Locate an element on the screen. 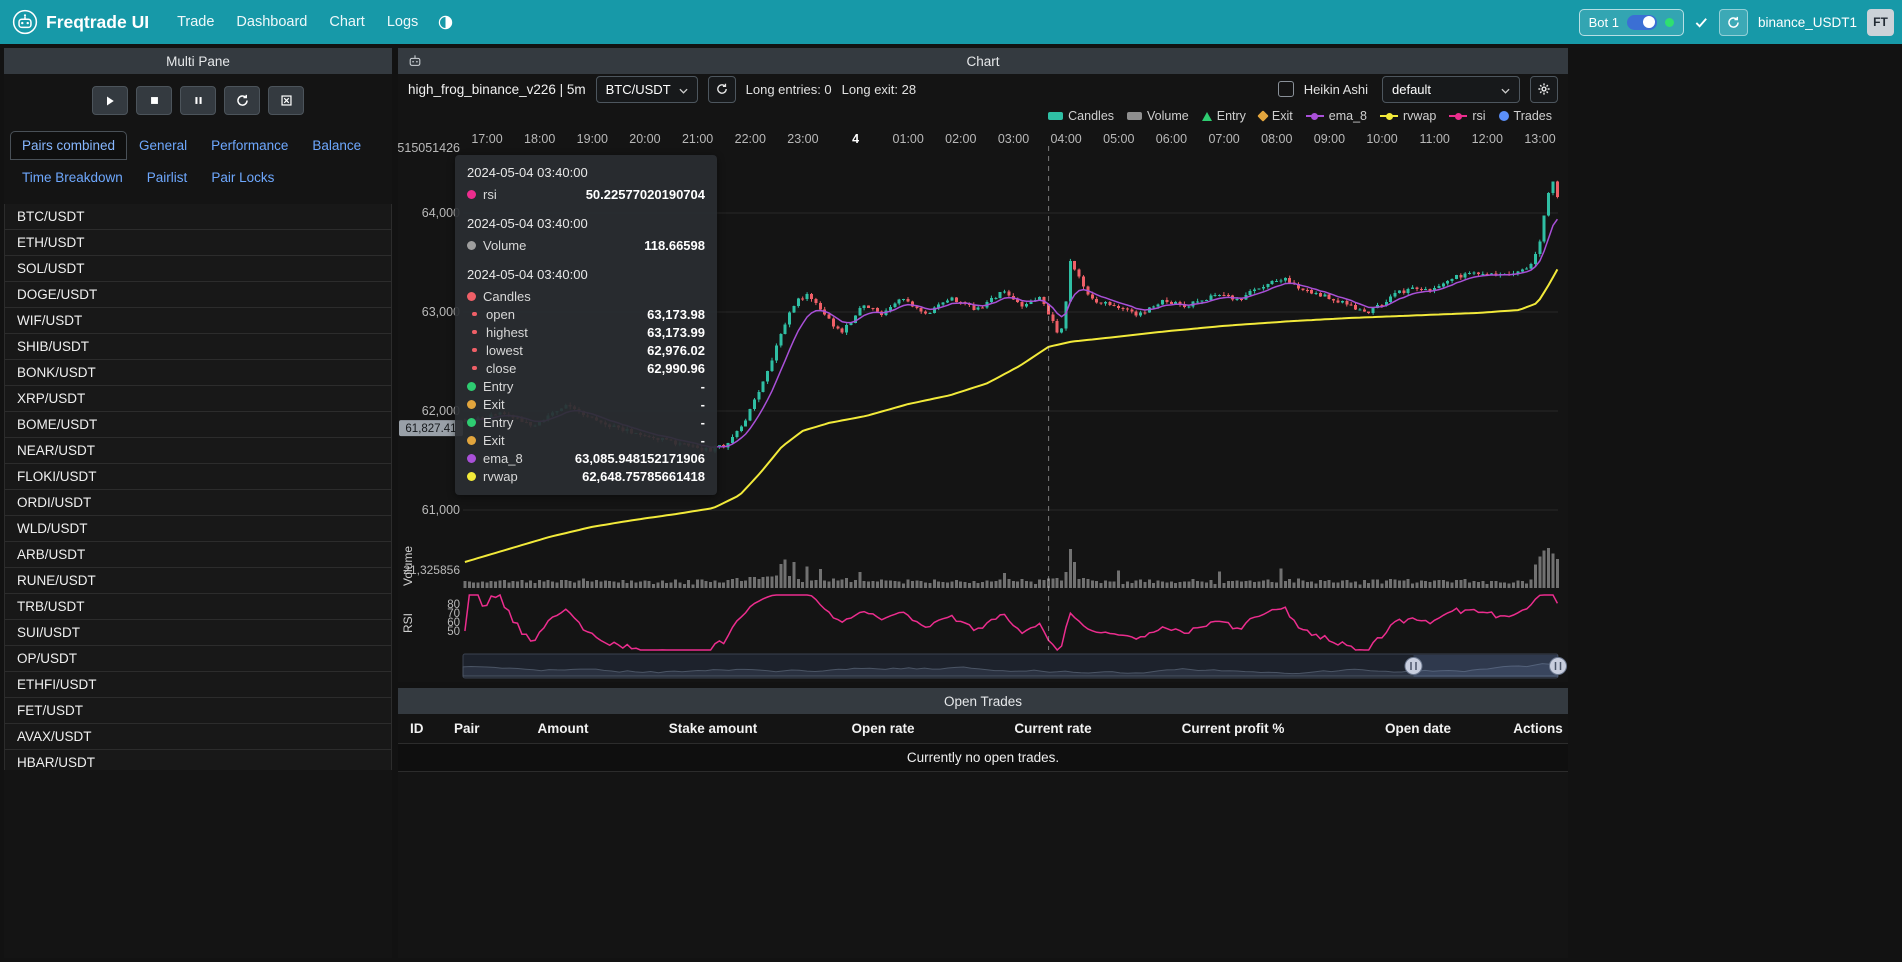 The image size is (1902, 962). start-bot-button is located at coordinates (110, 100).